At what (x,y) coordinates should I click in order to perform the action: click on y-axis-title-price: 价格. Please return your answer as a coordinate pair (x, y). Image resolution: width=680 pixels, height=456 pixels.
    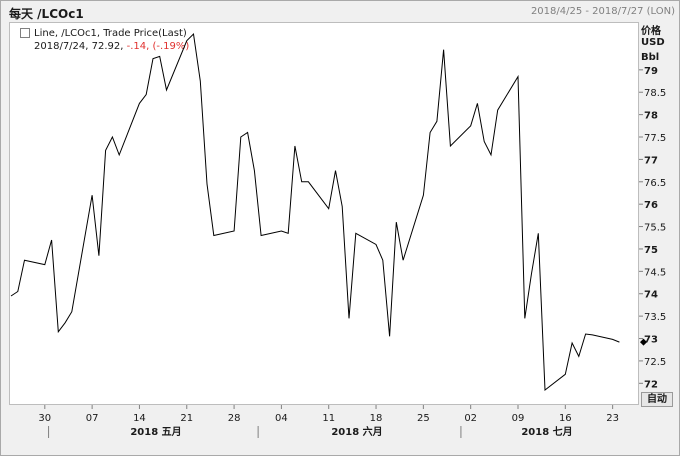
    Looking at the image, I should click on (651, 31).